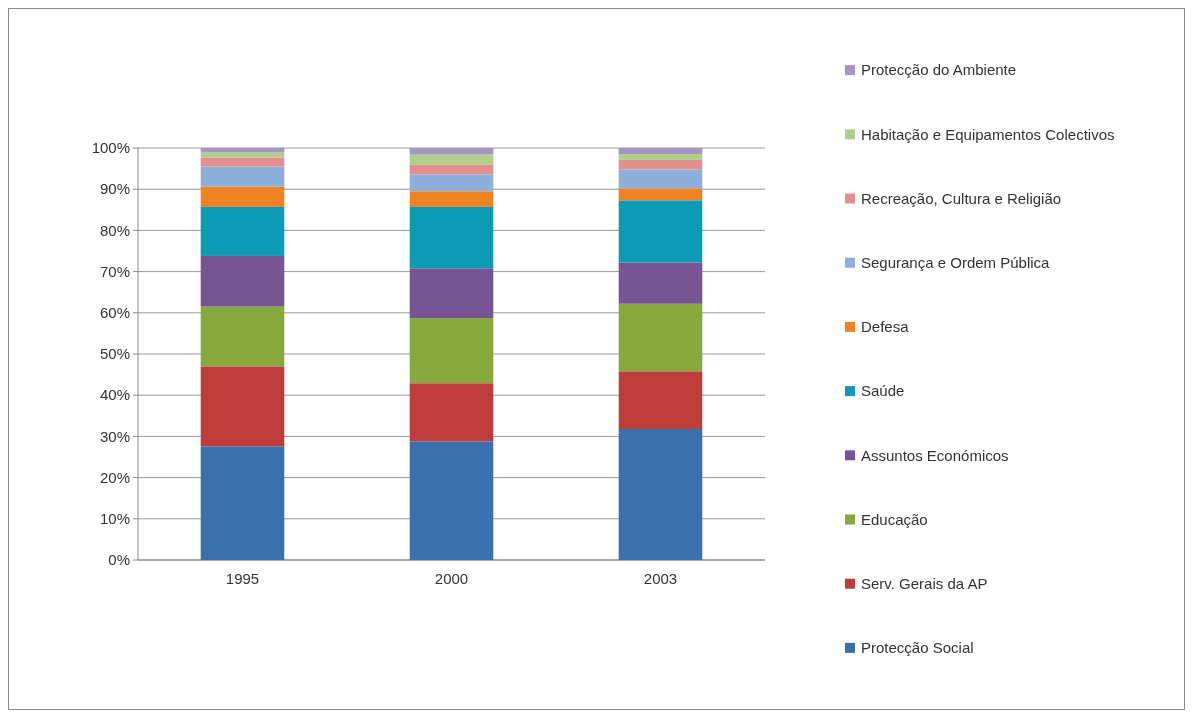 Image resolution: width=1193 pixels, height=718 pixels. Describe the element at coordinates (114, 477) in the screenshot. I see `y-tick-label: 20%` at that location.